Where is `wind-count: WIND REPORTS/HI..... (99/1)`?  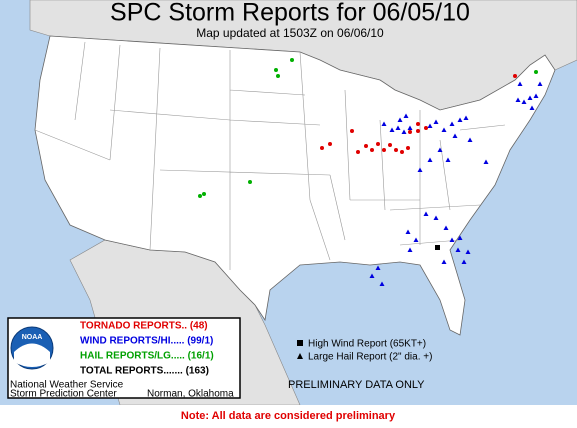
wind-count: WIND REPORTS/HI..... (99/1) is located at coordinates (146, 341).